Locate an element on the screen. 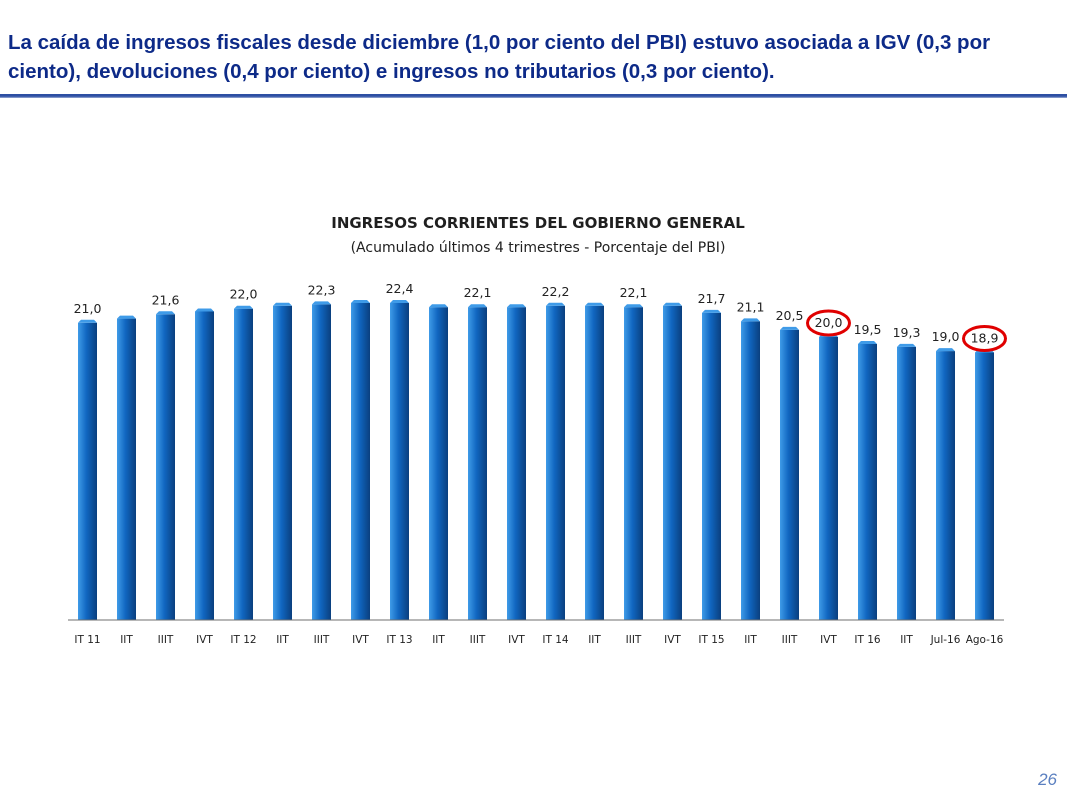  x-tick-label: IT 16 is located at coordinates (867, 640).